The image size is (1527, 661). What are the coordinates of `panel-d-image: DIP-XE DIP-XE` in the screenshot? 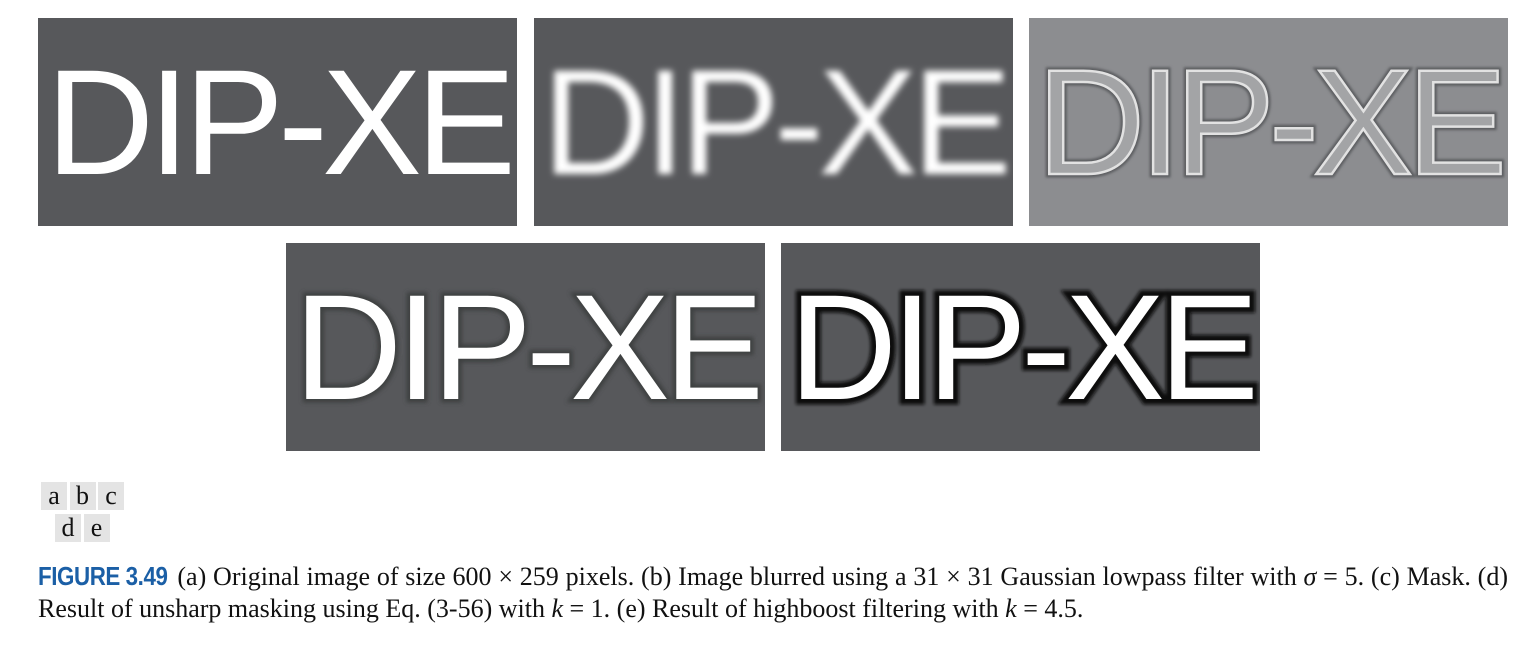 It's located at (525, 347).